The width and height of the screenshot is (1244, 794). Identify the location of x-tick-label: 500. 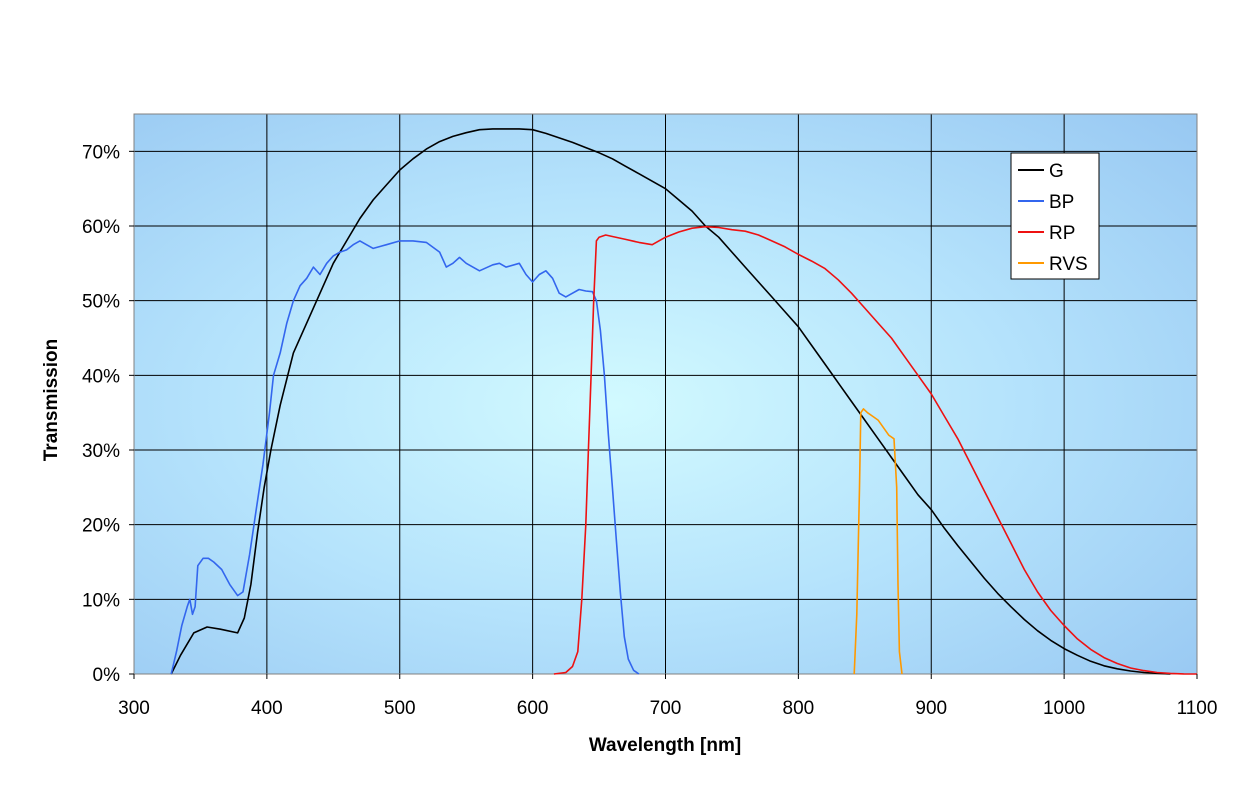
(400, 708).